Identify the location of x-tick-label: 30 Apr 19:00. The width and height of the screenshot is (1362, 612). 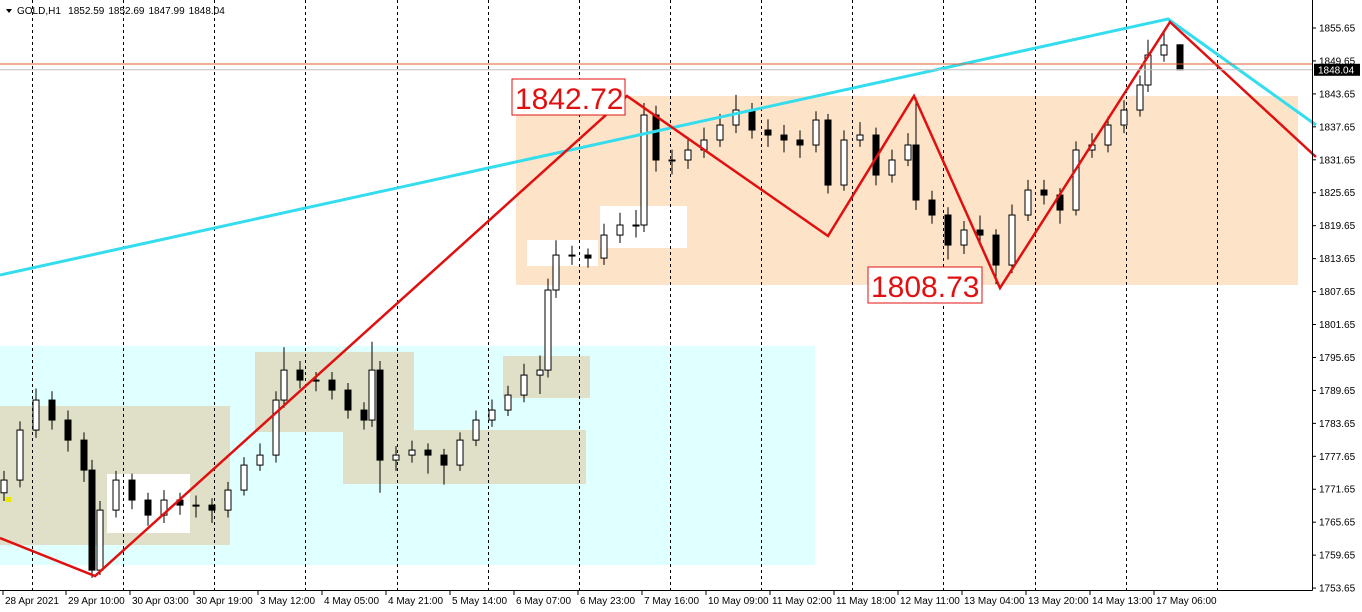
(224, 601).